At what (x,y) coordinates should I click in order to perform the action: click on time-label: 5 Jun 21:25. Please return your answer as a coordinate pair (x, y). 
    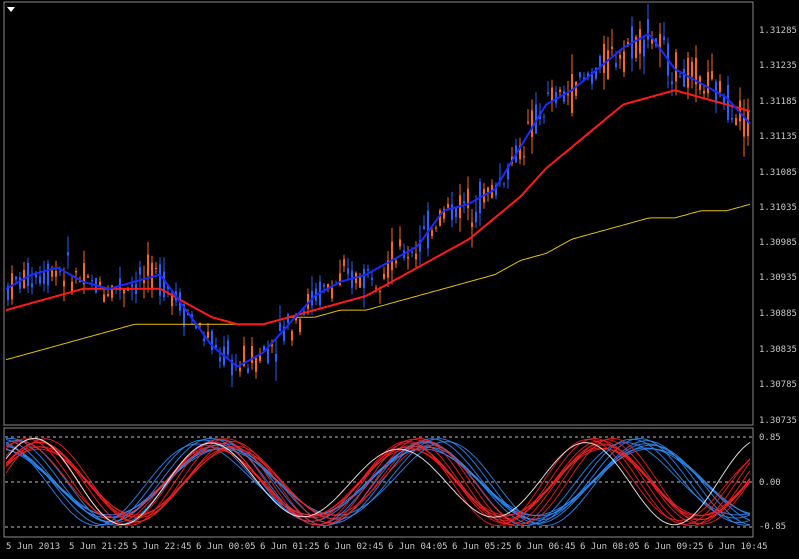
    Looking at the image, I should click on (99, 547).